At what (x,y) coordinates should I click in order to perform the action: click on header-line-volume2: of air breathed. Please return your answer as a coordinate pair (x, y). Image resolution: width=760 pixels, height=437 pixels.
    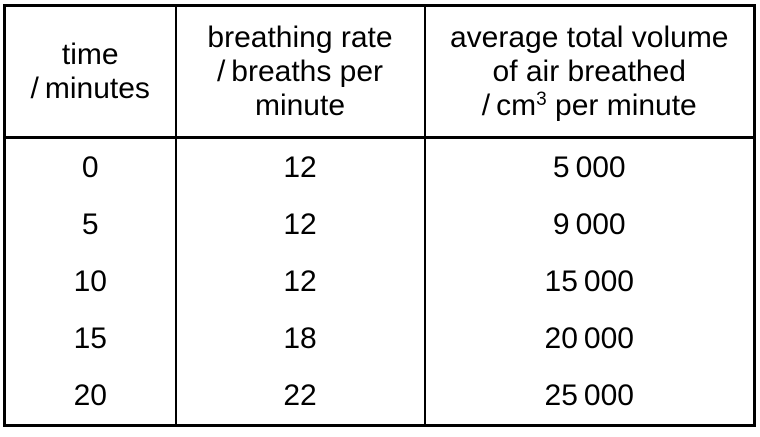
    Looking at the image, I should click on (589, 71).